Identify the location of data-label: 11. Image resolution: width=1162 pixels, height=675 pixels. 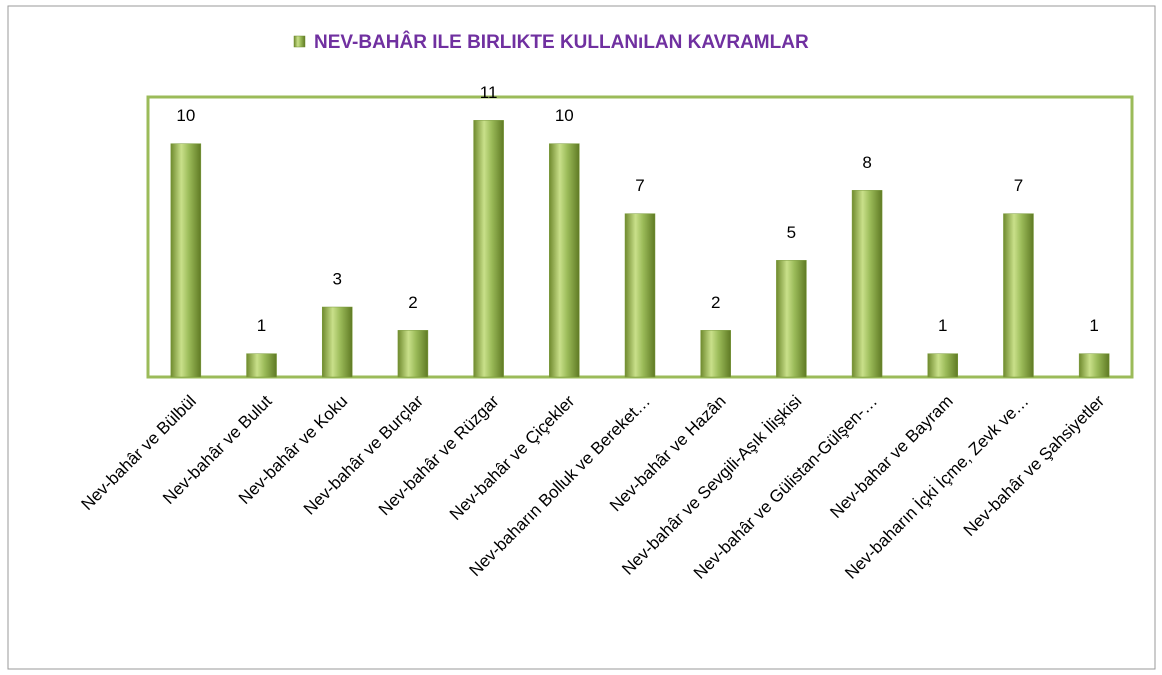
(489, 92).